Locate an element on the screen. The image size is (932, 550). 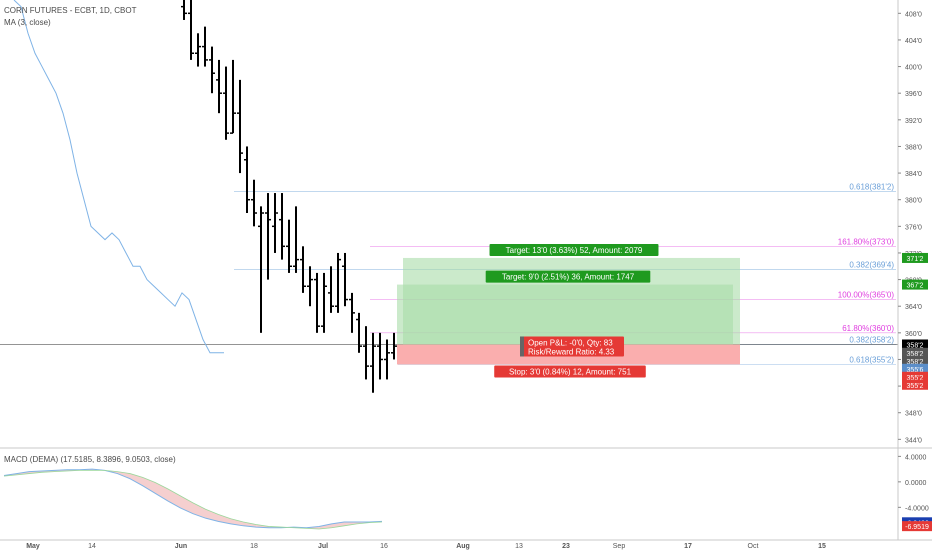
price-tick-label: 404'0 is located at coordinates (913, 41).